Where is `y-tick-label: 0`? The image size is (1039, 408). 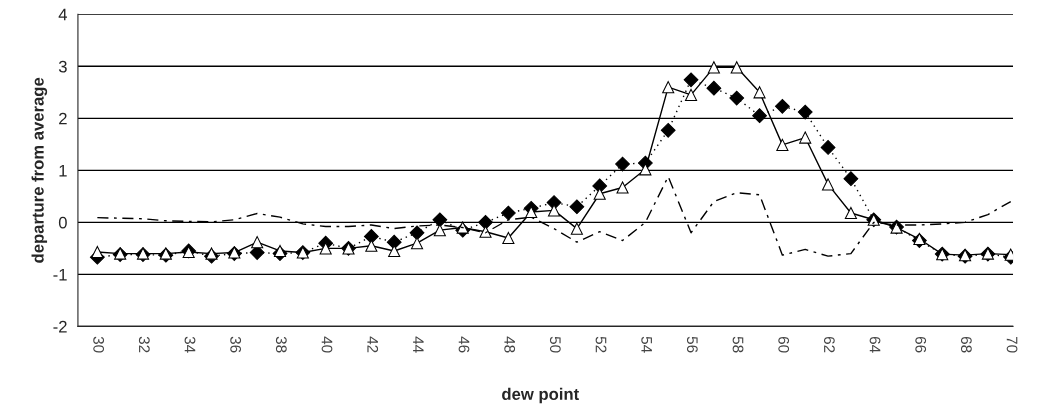
y-tick-label: 0 is located at coordinates (62, 222).